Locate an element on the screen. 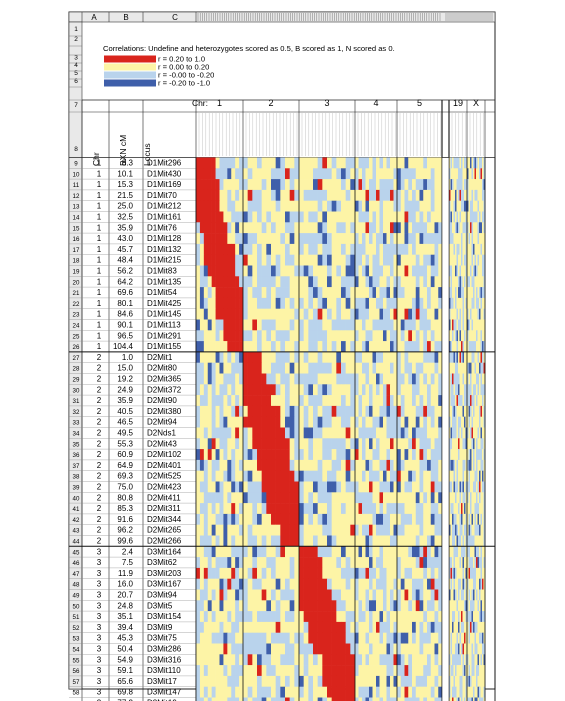 The width and height of the screenshot is (565, 701). row-cm: 24.9 is located at coordinates (125, 389).